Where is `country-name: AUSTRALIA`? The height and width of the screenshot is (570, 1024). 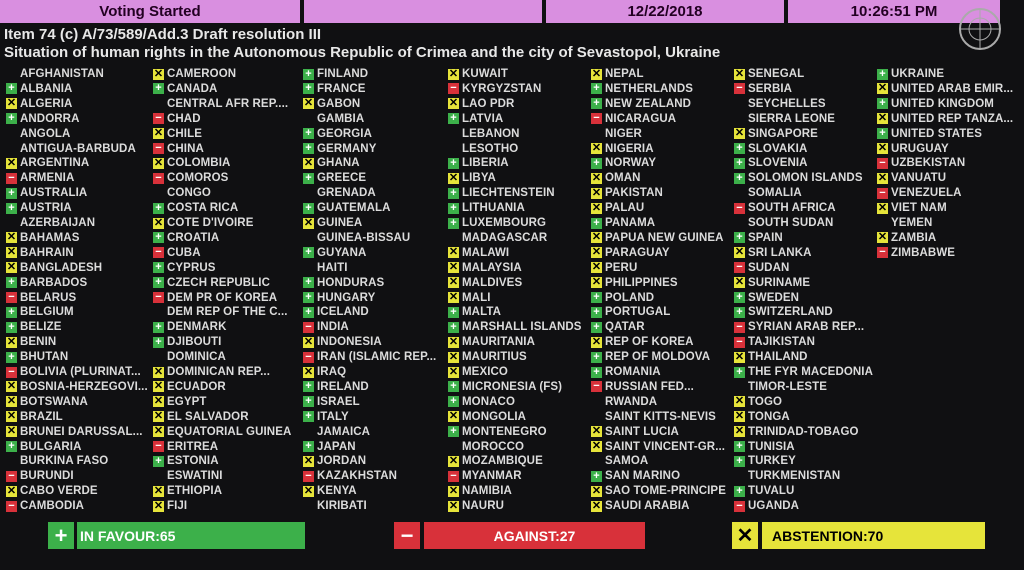
country-name: AUSTRALIA is located at coordinates (54, 193).